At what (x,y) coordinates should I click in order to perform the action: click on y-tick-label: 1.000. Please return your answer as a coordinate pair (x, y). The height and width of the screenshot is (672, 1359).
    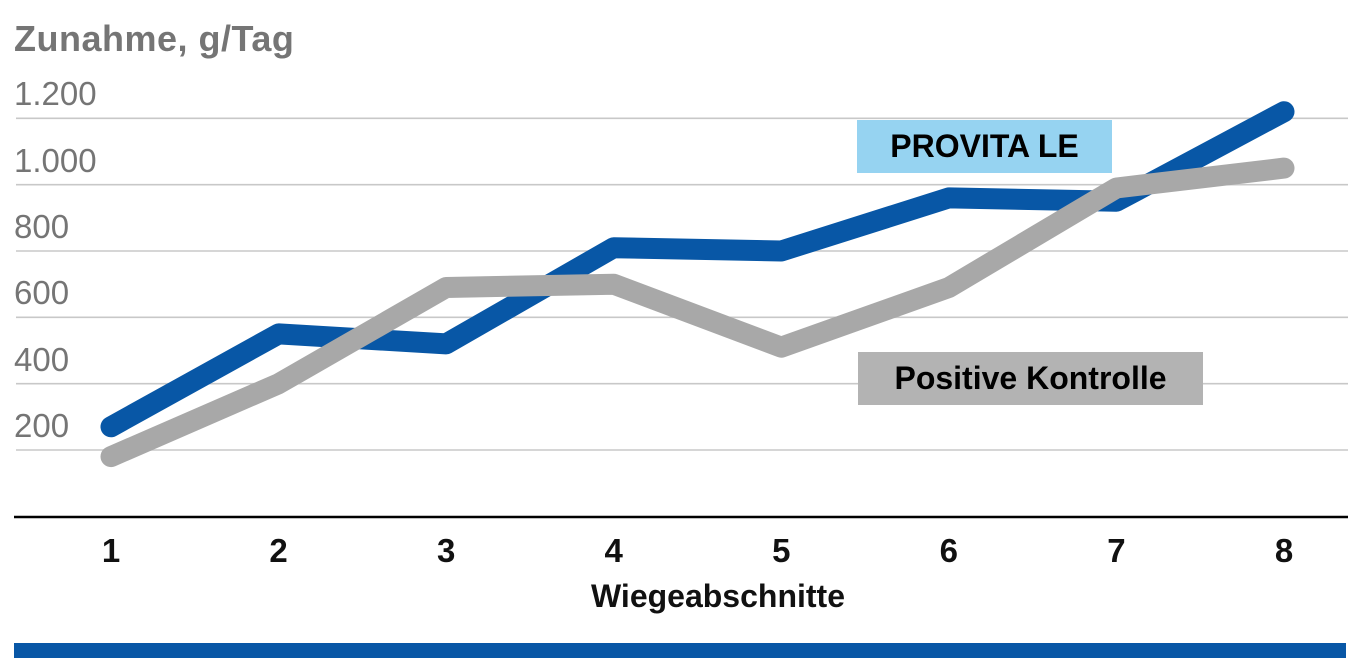
    Looking at the image, I should click on (55, 160).